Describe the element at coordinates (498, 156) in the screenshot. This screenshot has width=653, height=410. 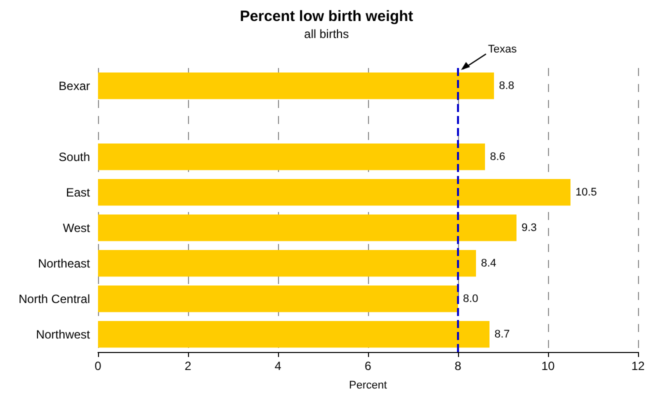
I see `data-label: 8.6` at that location.